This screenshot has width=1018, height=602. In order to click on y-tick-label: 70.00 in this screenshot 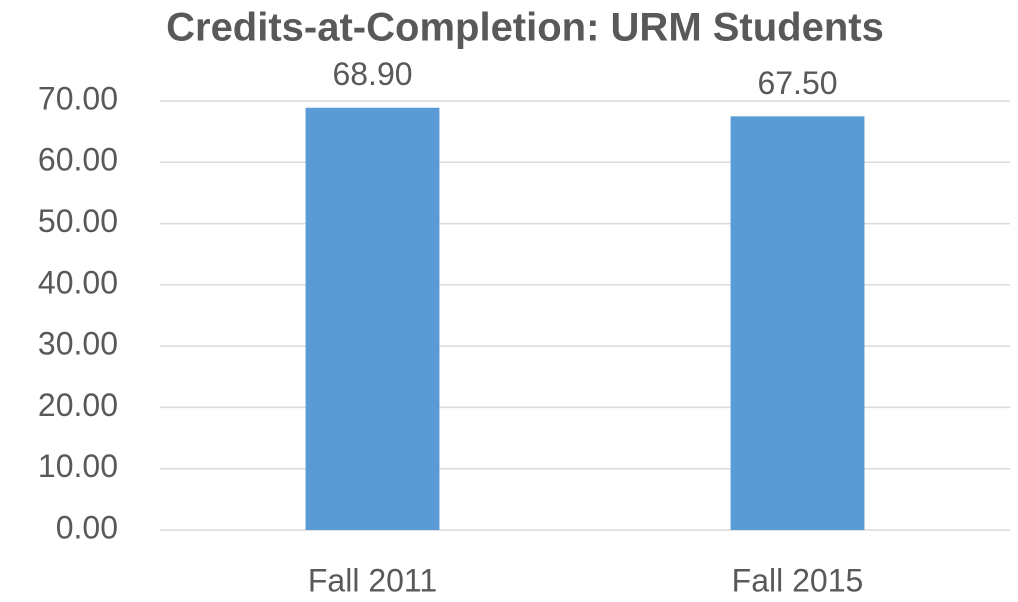, I will do `click(78, 98)`.